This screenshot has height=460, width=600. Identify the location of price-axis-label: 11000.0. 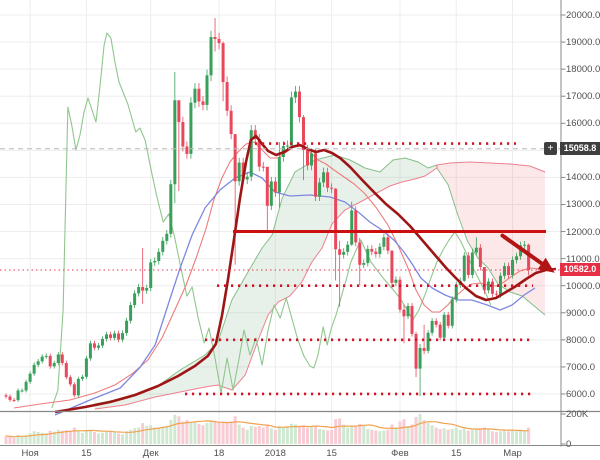
(583, 259).